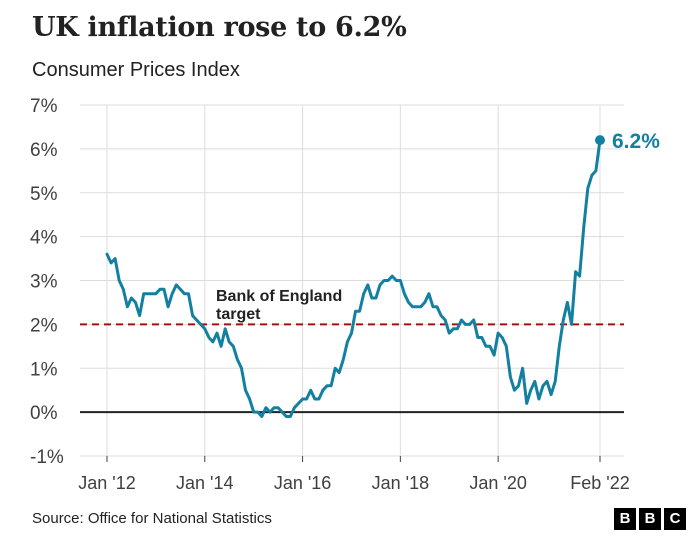 The height and width of the screenshot is (553, 694). Describe the element at coordinates (44, 106) in the screenshot. I see `y-tick-label: 7%` at that location.